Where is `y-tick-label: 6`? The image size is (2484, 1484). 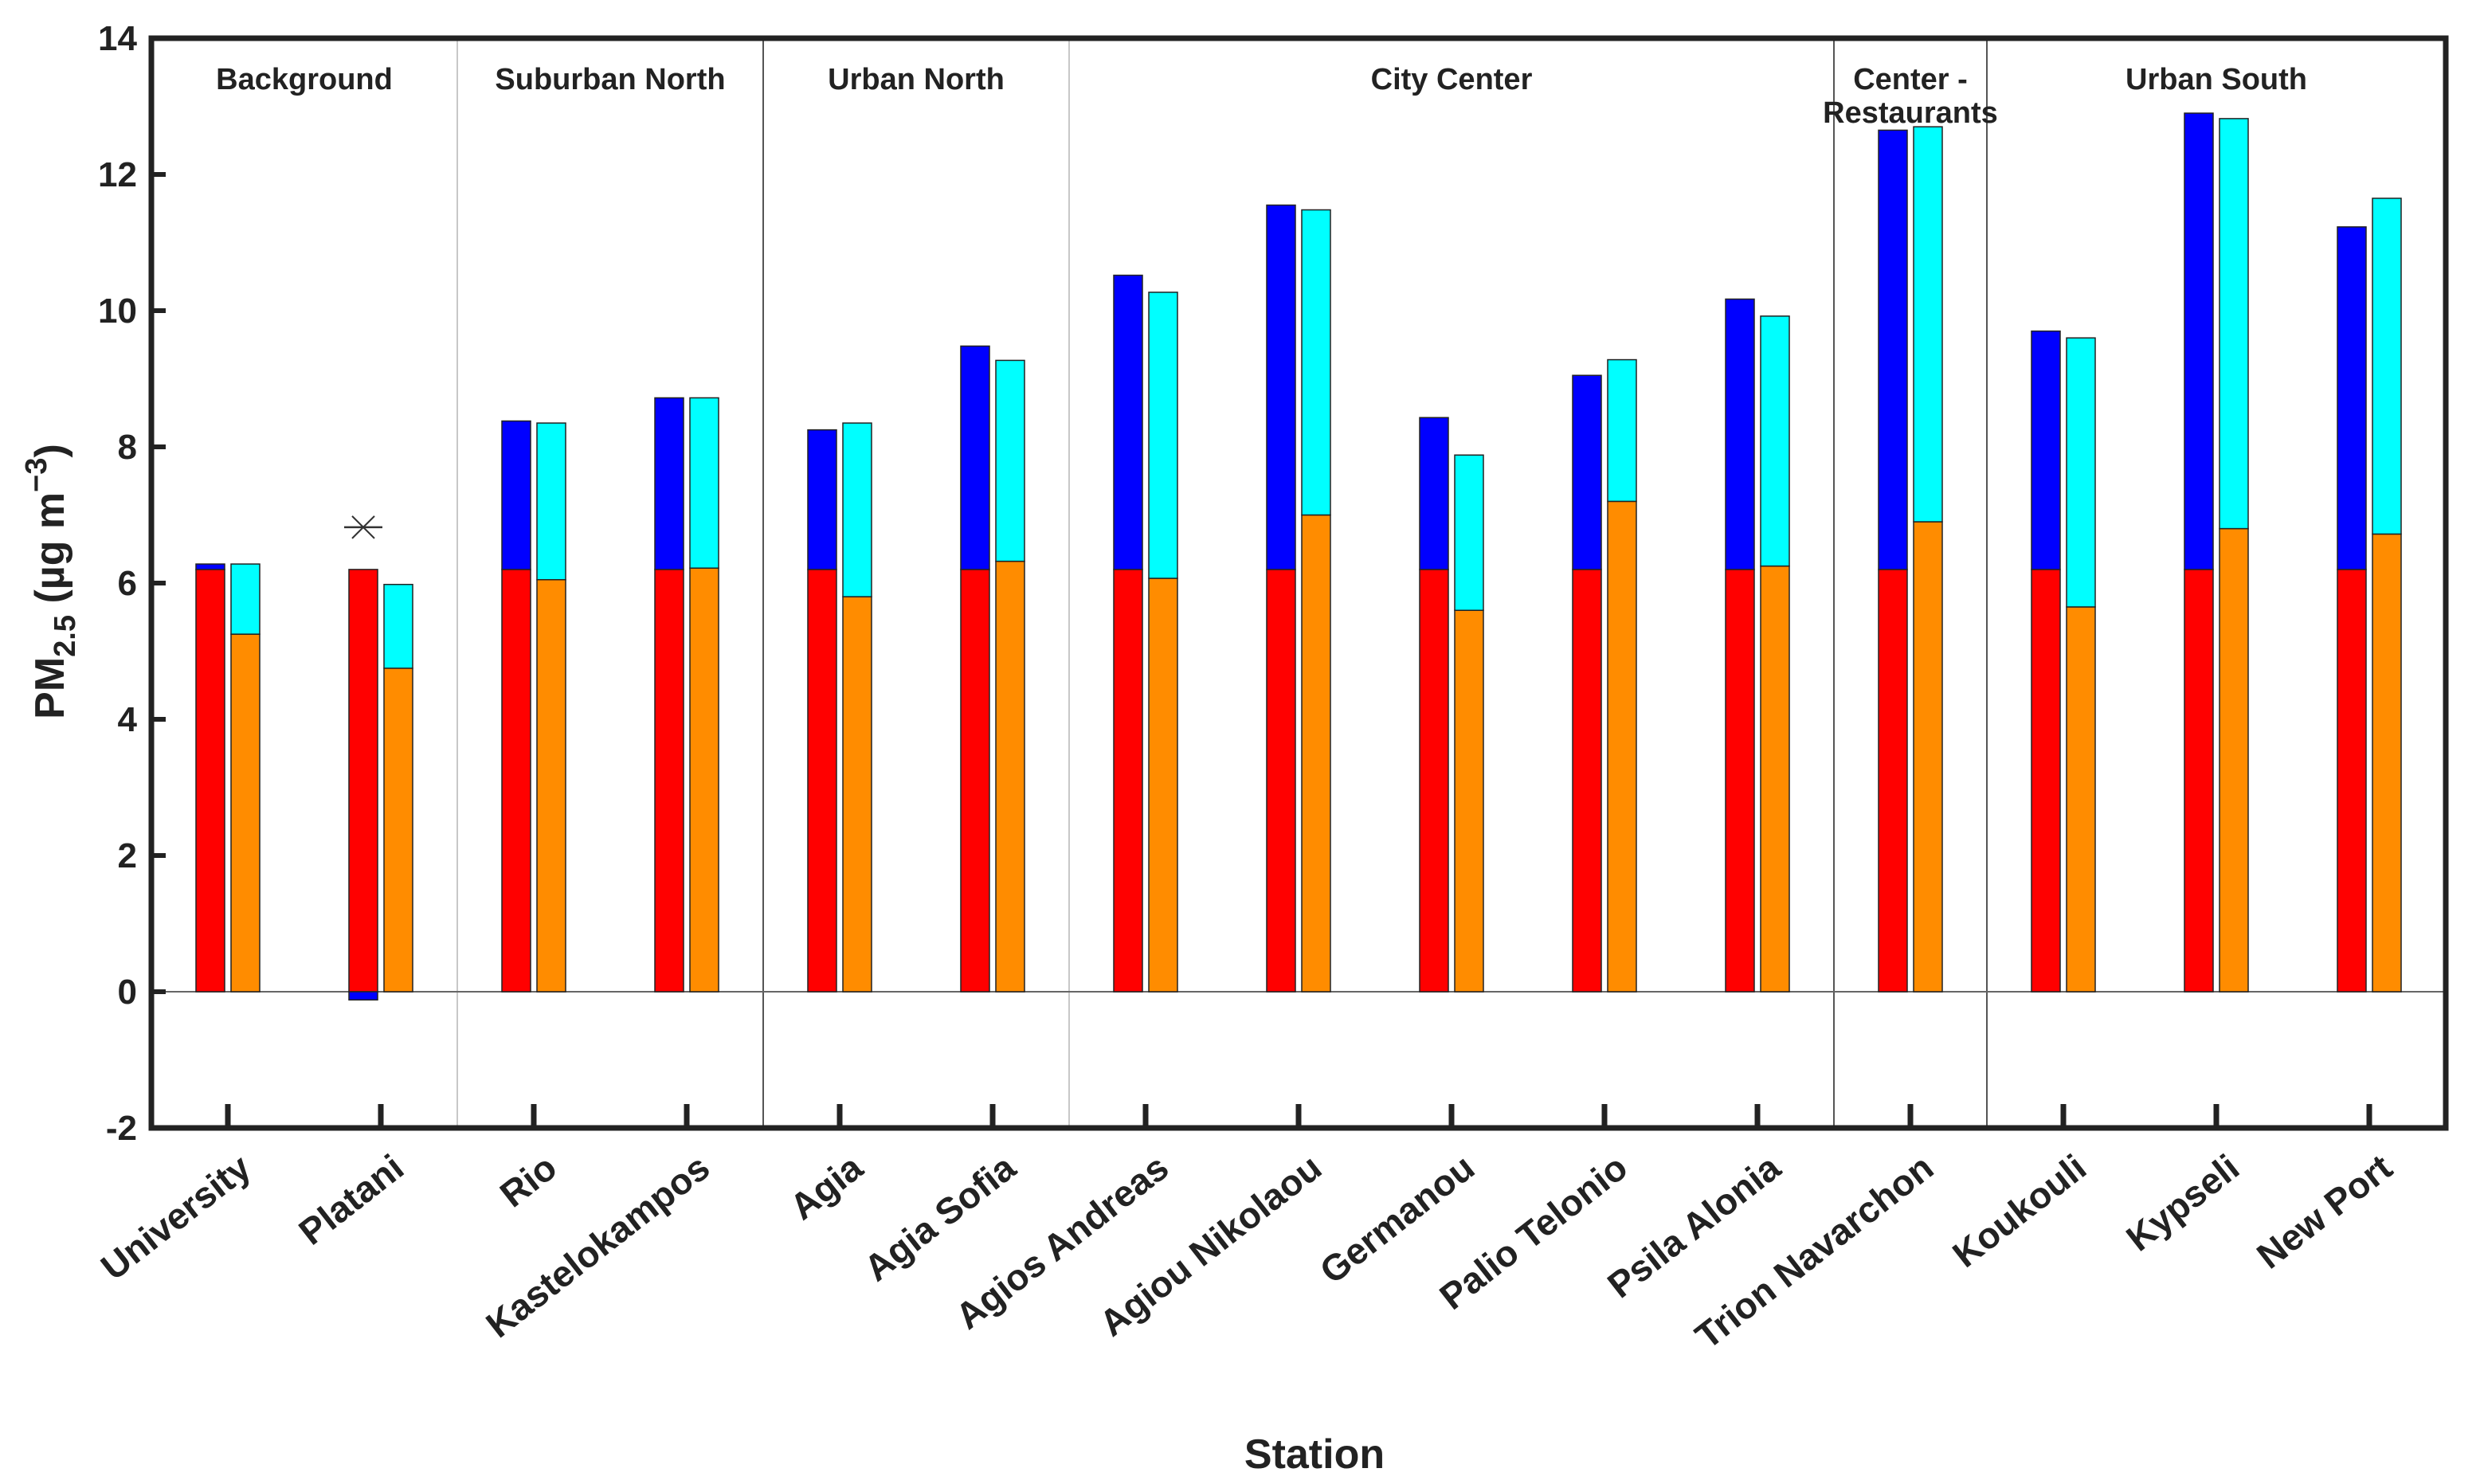 y-tick-label: 6 is located at coordinates (127, 583).